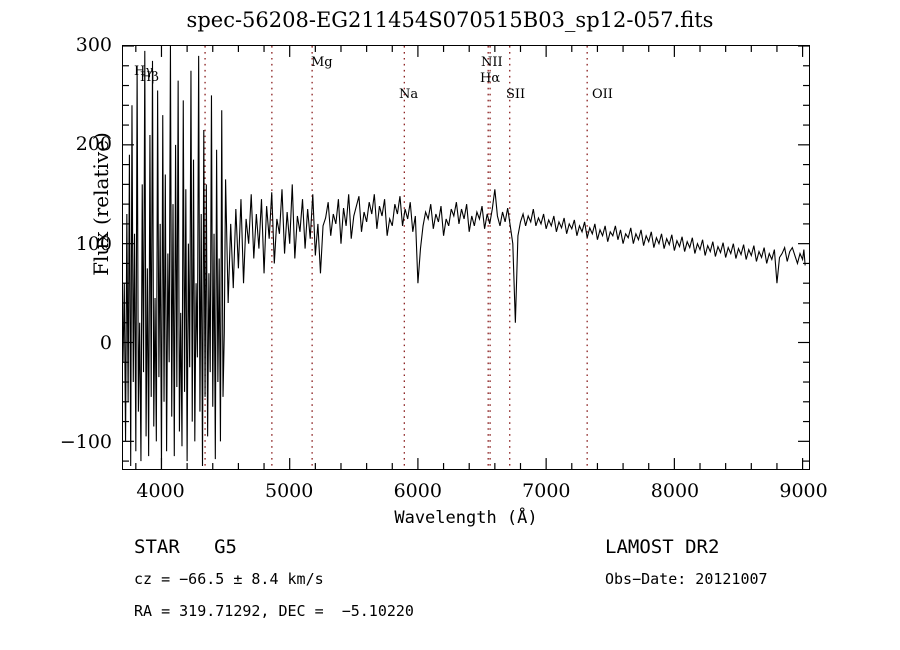  Describe the element at coordinates (289, 491) in the screenshot. I see `x-tick-label: 5000` at that location.